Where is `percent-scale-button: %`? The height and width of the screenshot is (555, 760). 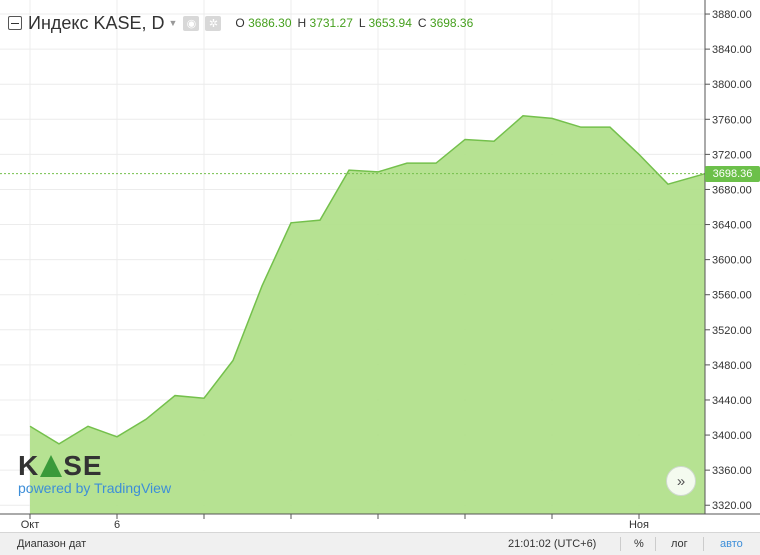
percent-scale-button: % is located at coordinates (639, 544).